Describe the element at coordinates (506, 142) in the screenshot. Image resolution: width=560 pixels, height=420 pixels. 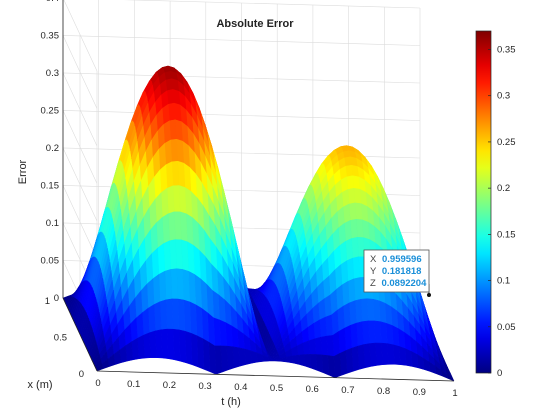
I see `colorbar-tick-label: 0.25` at that location.